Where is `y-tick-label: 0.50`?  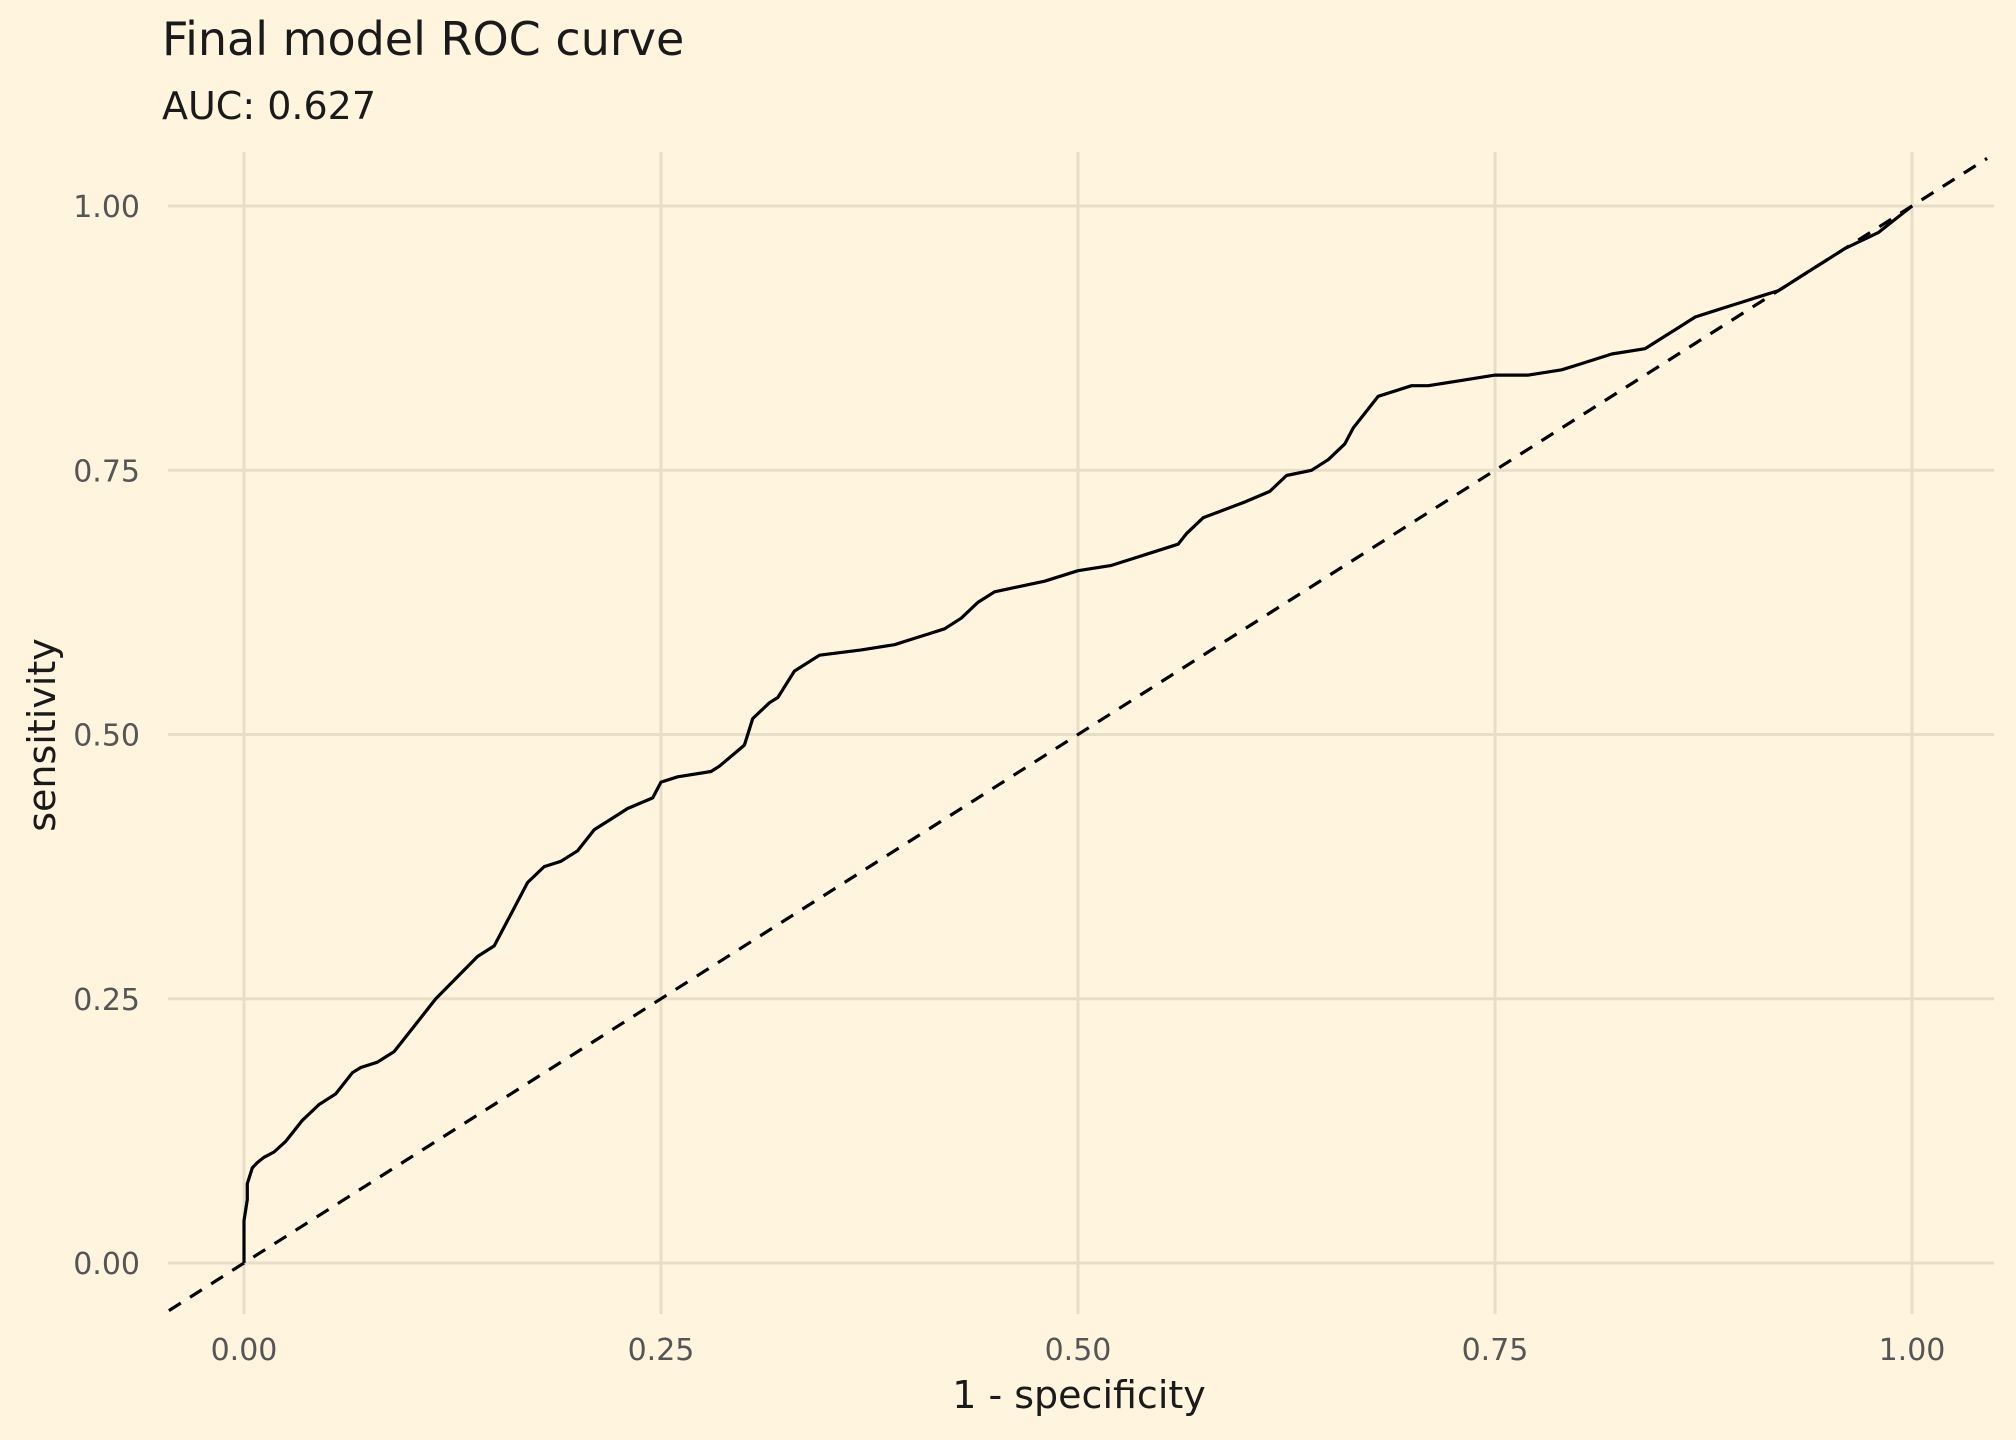
y-tick-label: 0.50 is located at coordinates (106, 736).